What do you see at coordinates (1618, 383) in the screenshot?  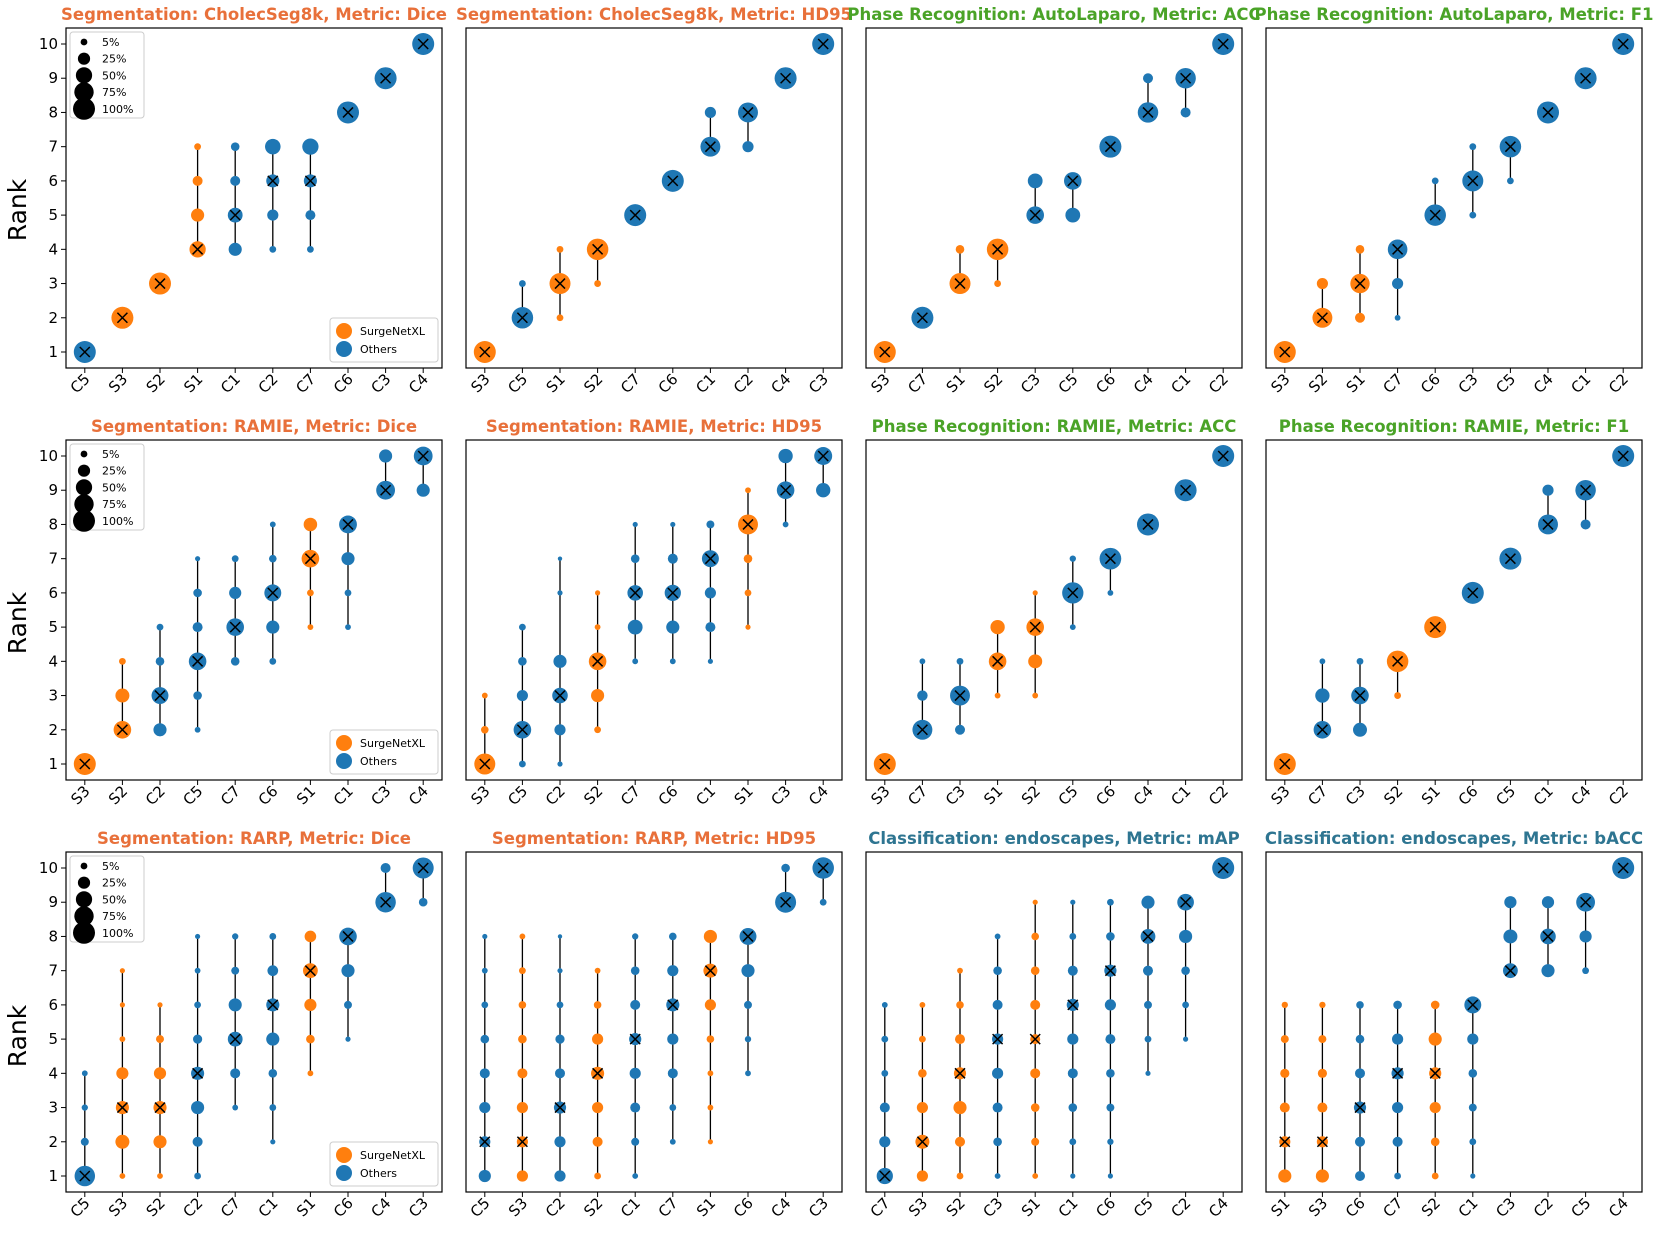 I see `x-tick-label: C2` at bounding box center [1618, 383].